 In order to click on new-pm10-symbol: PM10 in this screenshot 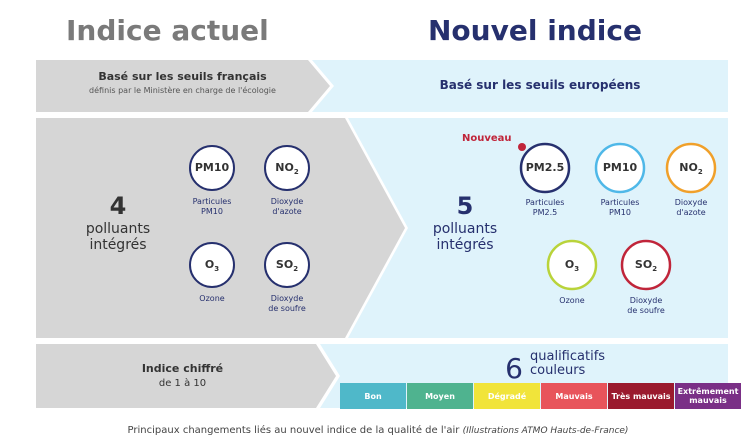, I will do `click(620, 167)`.